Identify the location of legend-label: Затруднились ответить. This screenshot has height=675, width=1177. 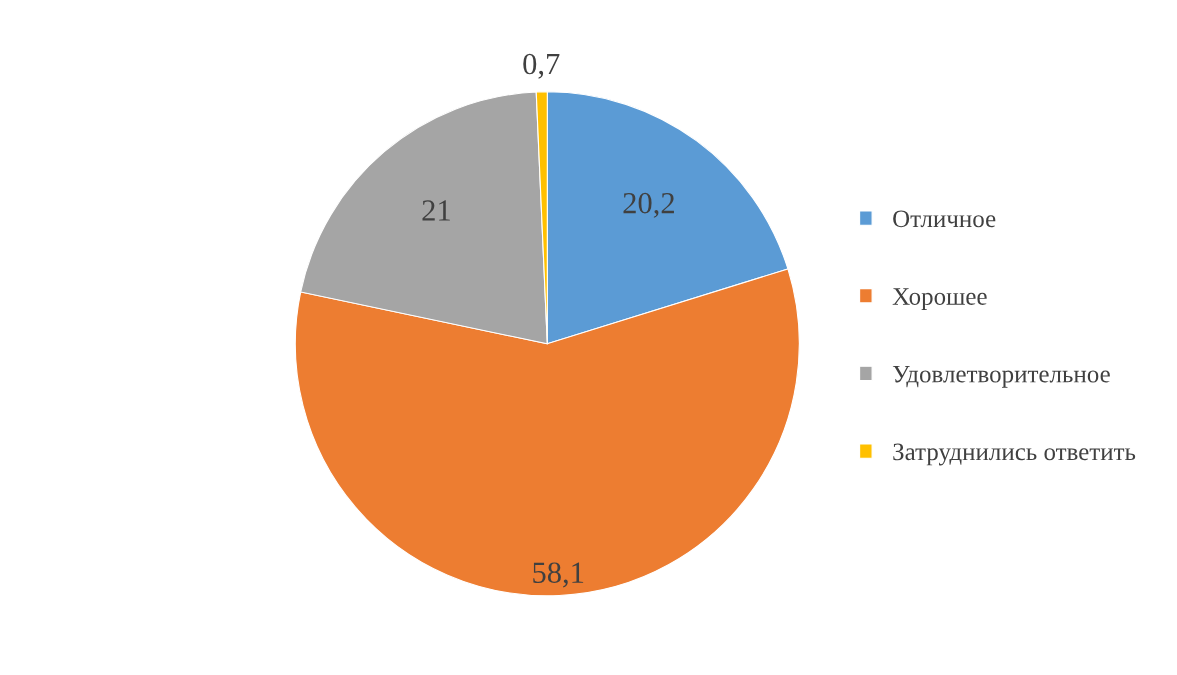
(1014, 454).